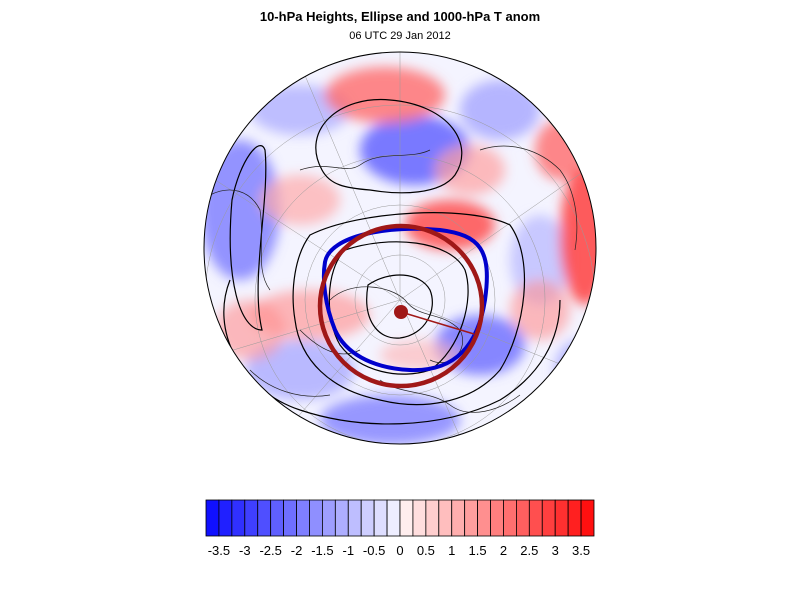  Describe the element at coordinates (270, 550) in the screenshot. I see `colorbar-tick-label: -2.5` at that location.